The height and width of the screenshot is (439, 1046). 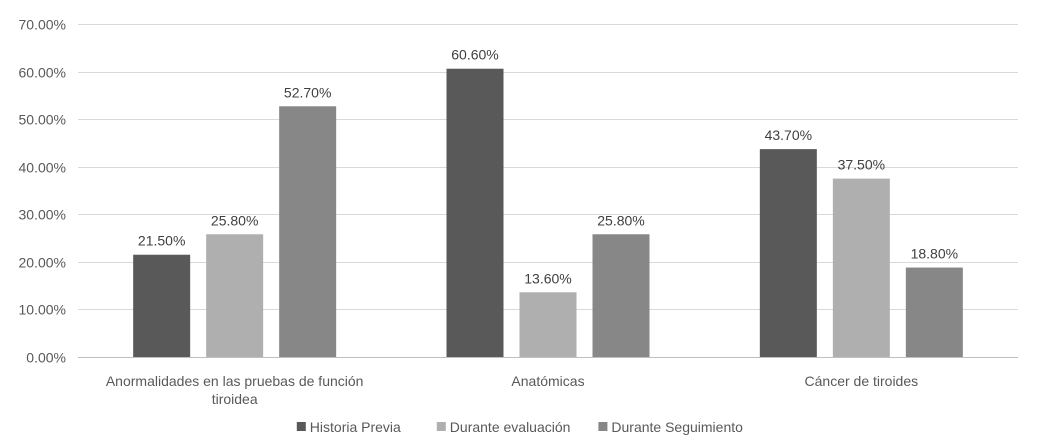 What do you see at coordinates (307, 92) in the screenshot?
I see `data-label: 52.70%` at bounding box center [307, 92].